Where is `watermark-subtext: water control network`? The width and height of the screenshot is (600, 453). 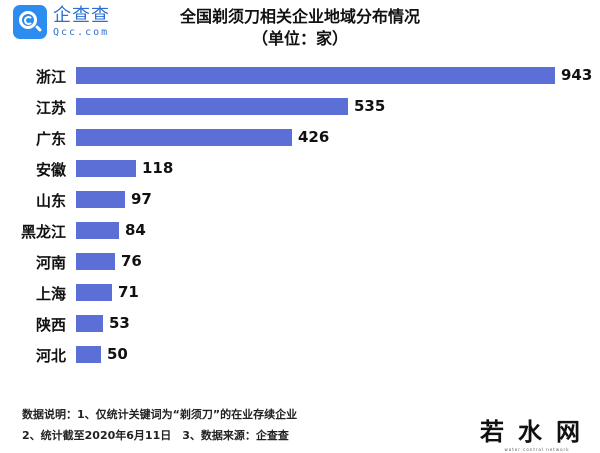
watermark-subtext: water control network is located at coordinates (537, 449).